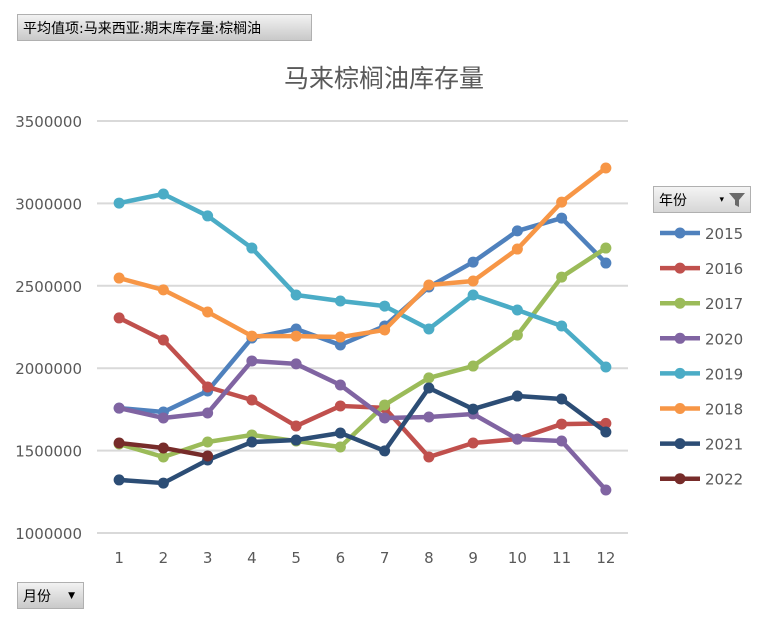  What do you see at coordinates (252, 558) in the screenshot?
I see `x-tick-label: 4` at bounding box center [252, 558].